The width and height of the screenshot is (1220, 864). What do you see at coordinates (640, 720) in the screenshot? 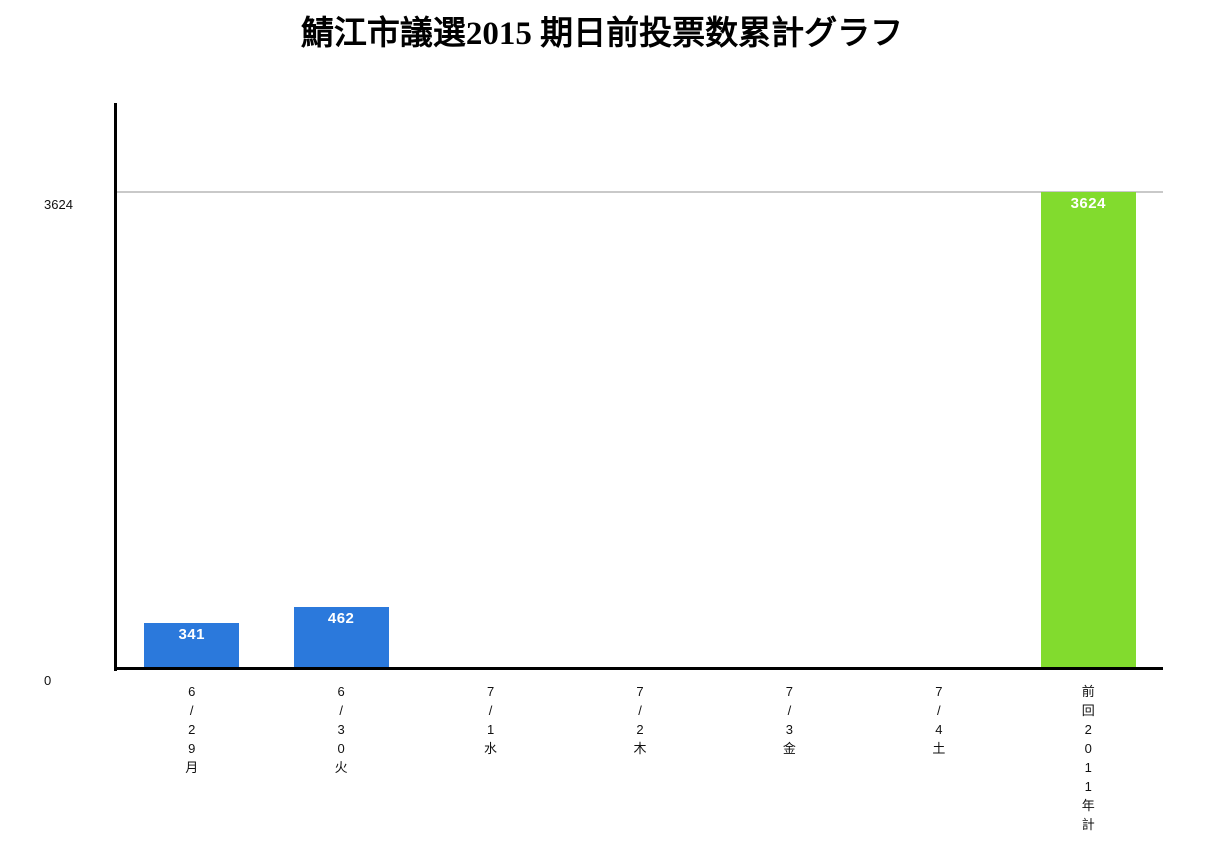
I see `x-axis-label: 7 / 2 木` at bounding box center [640, 720].